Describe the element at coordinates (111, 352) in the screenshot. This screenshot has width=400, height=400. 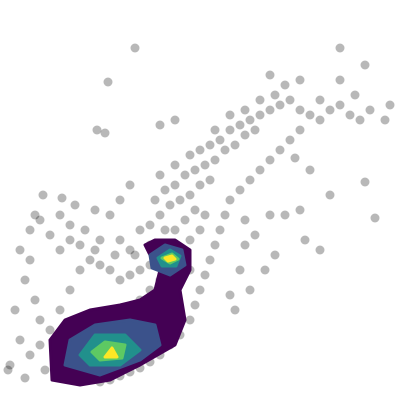
I see `contour` at that location.